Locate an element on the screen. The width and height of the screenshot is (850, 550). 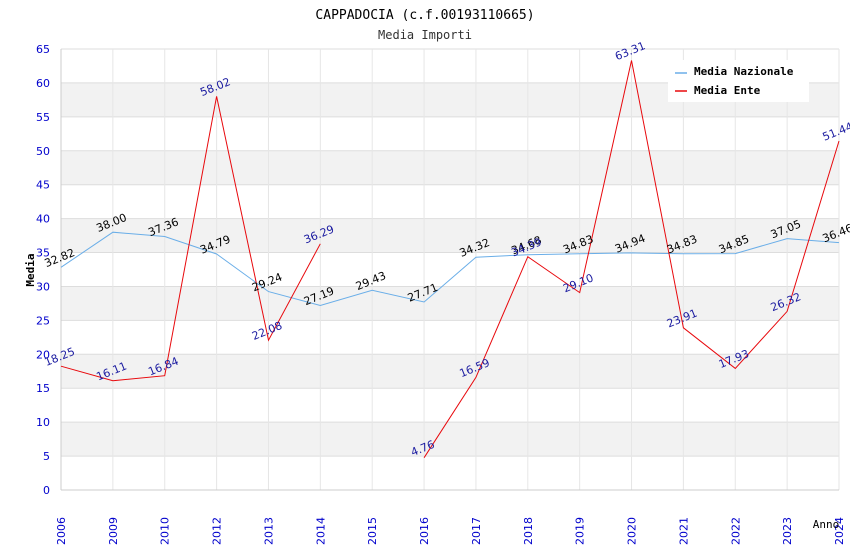
y-tick-label: 10 is located at coordinates (43, 422).